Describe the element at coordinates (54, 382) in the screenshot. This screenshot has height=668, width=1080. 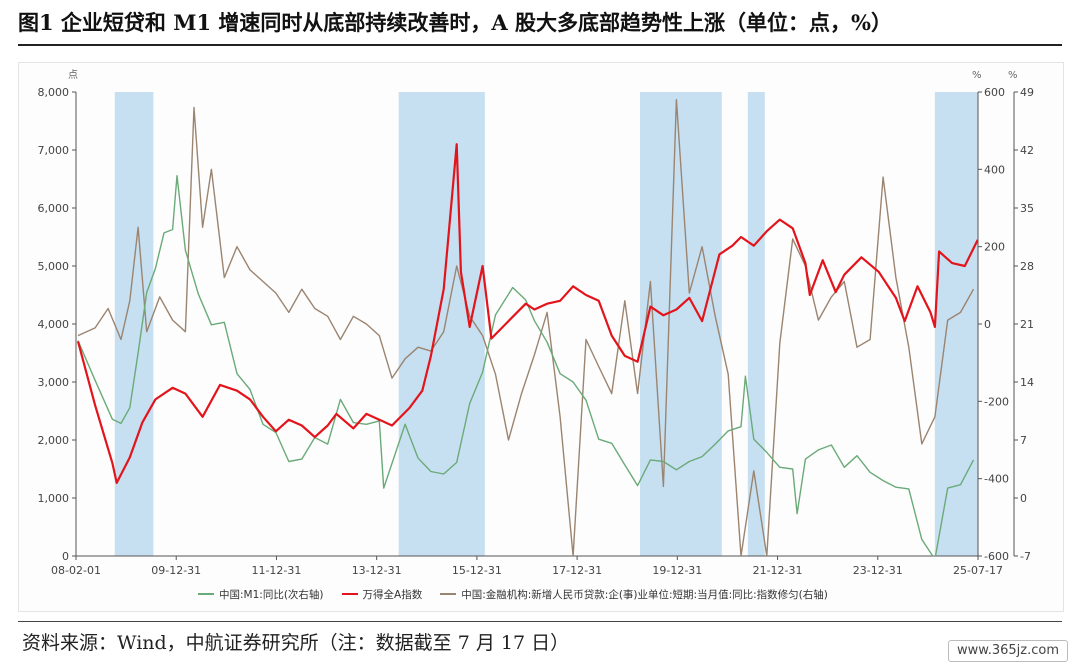
I see `left-tick-label: 3,000` at that location.